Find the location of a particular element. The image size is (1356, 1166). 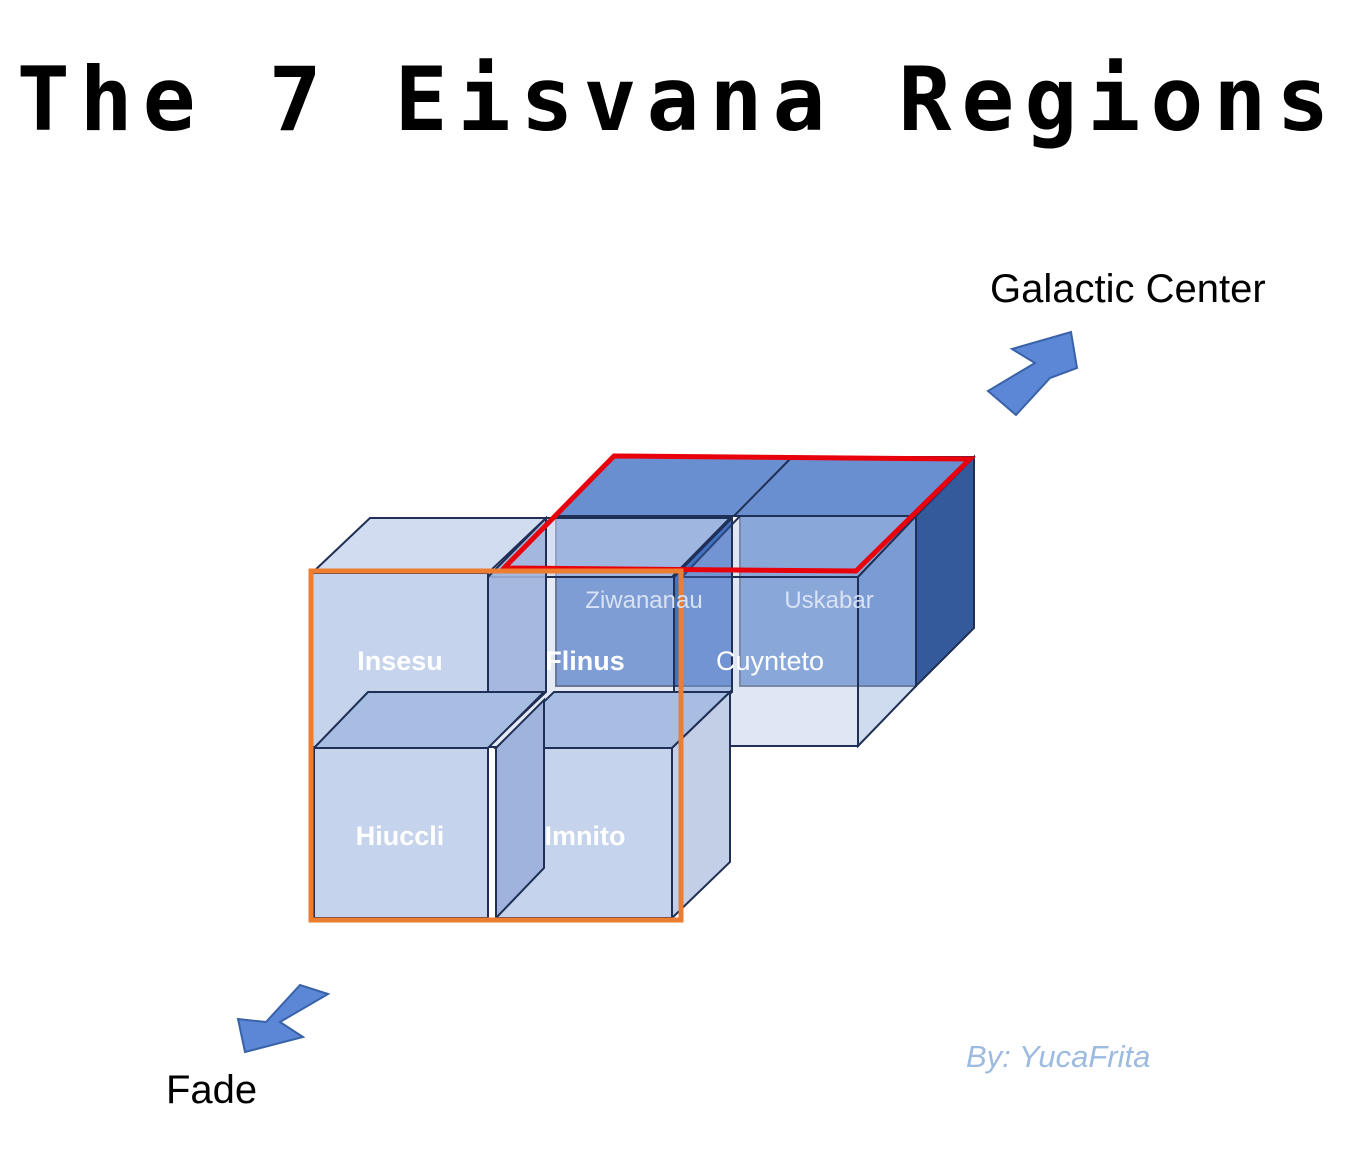

cube-hiuccli is located at coordinates (429, 805).